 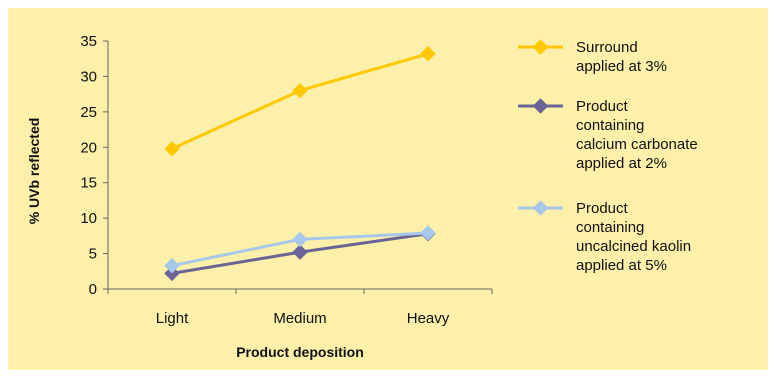 I want to click on legend-label-line: applied at 5%, so click(x=621, y=265).